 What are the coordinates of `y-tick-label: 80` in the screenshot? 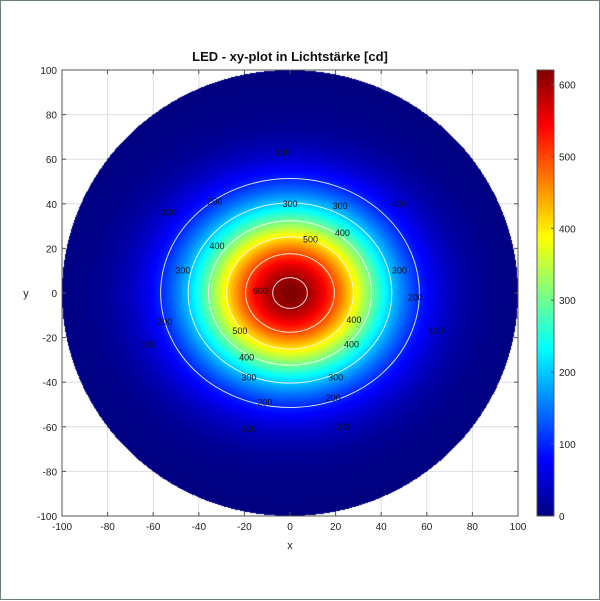 It's located at (52, 116).